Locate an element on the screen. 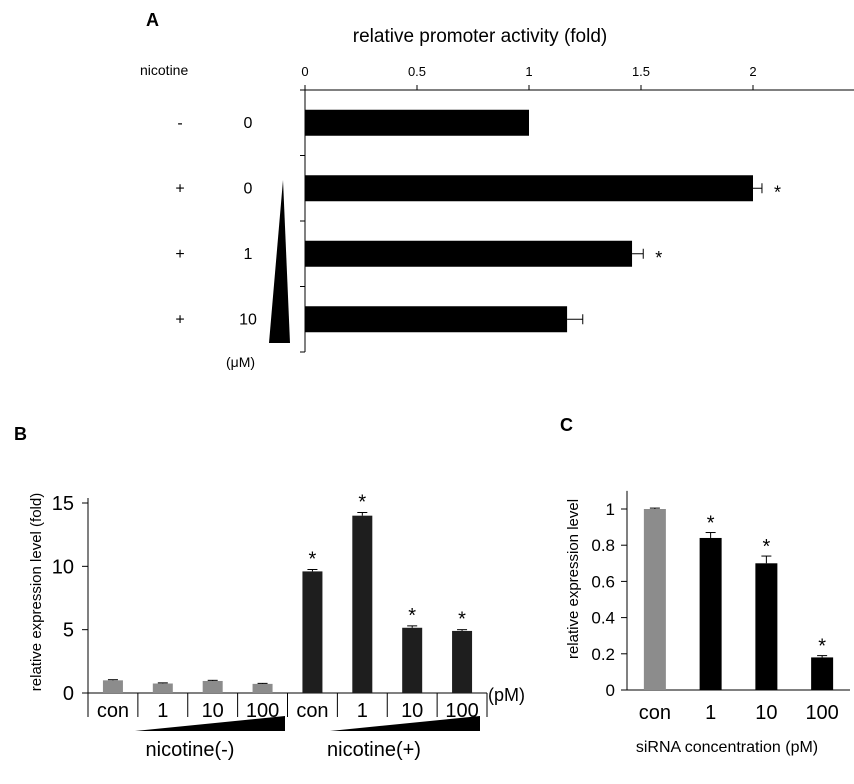 The width and height of the screenshot is (854, 784). panel-b-y-tick-label: 10 is located at coordinates (63, 567).